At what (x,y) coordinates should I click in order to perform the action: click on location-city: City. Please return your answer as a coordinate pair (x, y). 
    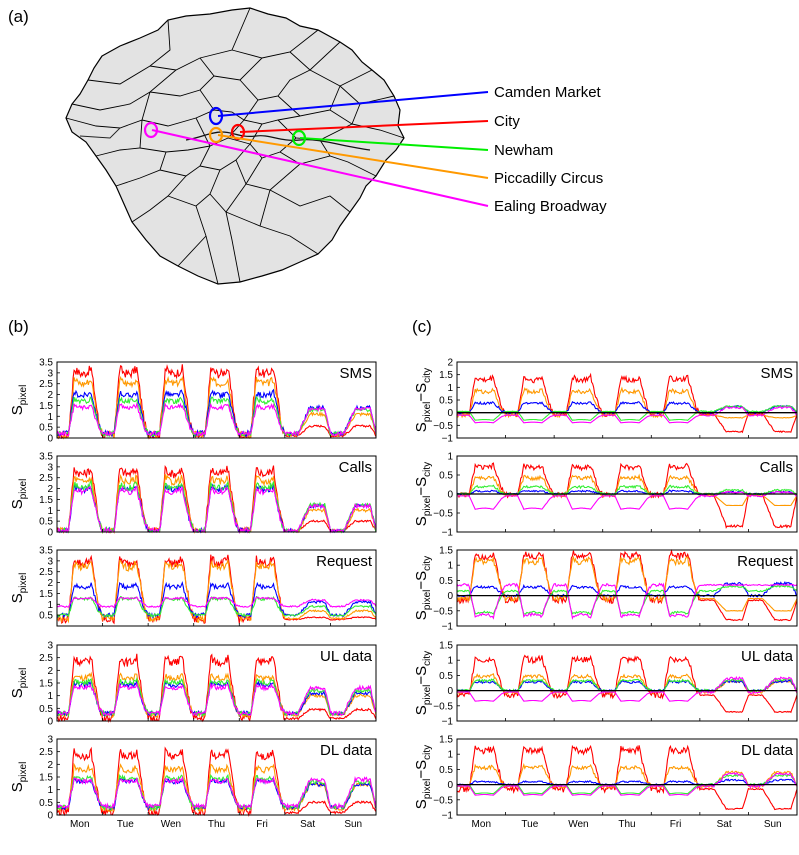
    Looking at the image, I should click on (375, 127).